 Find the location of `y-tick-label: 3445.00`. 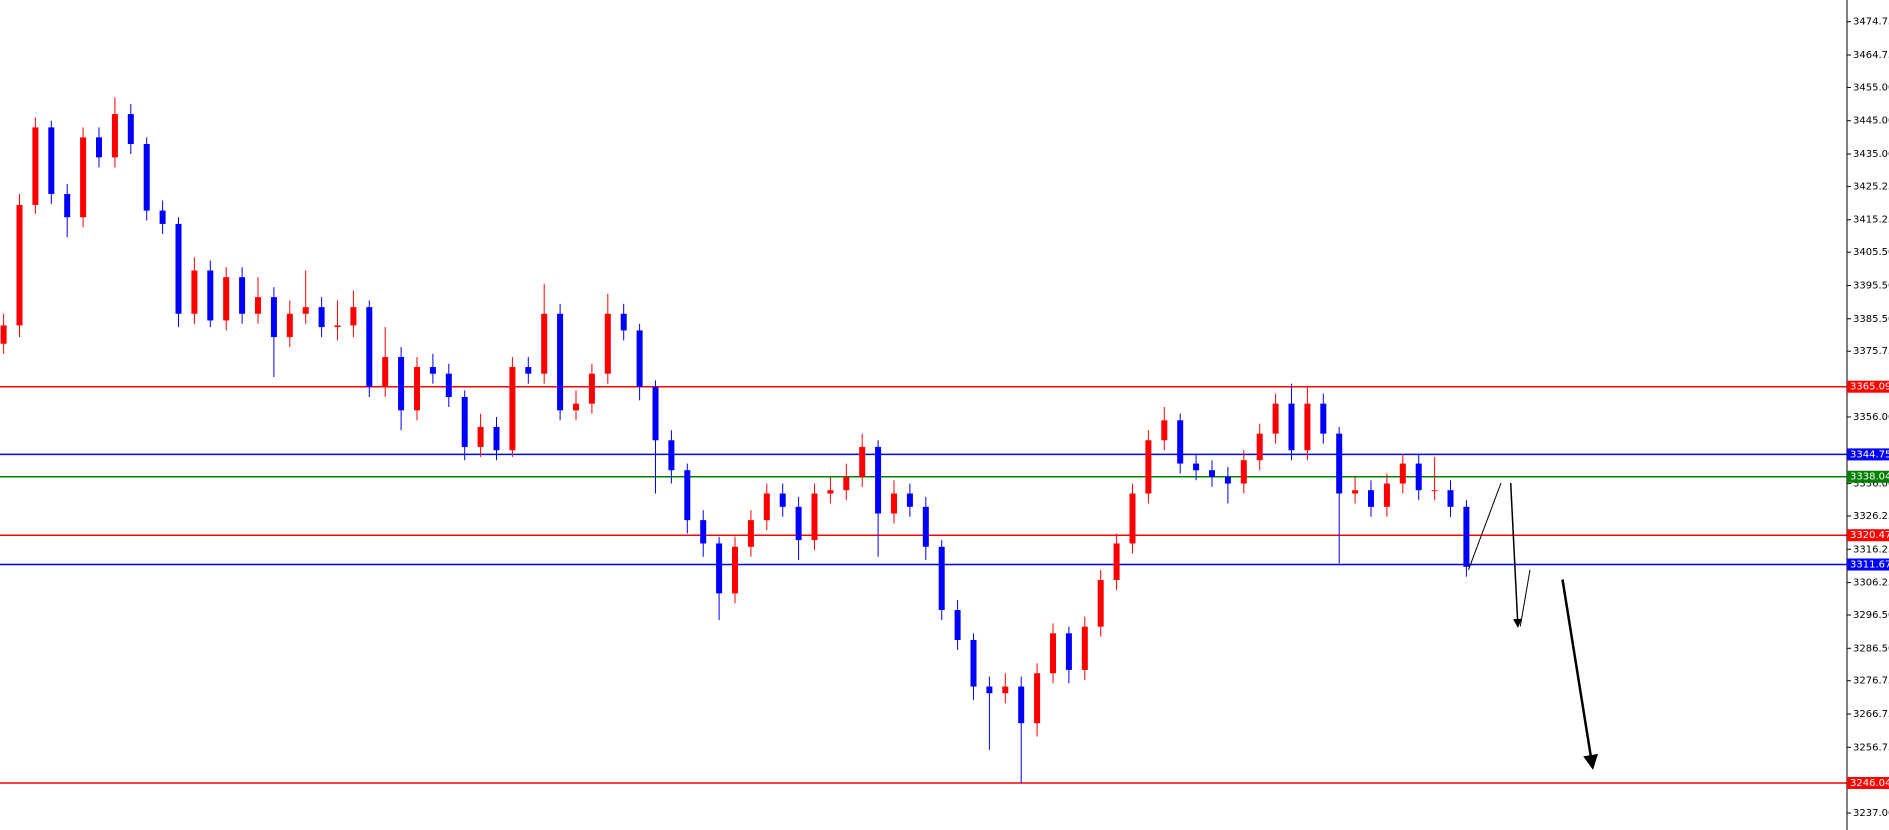

y-tick-label: 3445.00 is located at coordinates (1871, 121).